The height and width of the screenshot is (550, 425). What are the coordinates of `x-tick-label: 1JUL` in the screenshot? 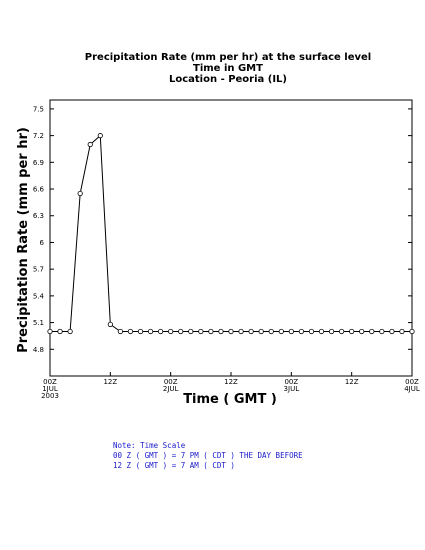 It's located at (50, 389).